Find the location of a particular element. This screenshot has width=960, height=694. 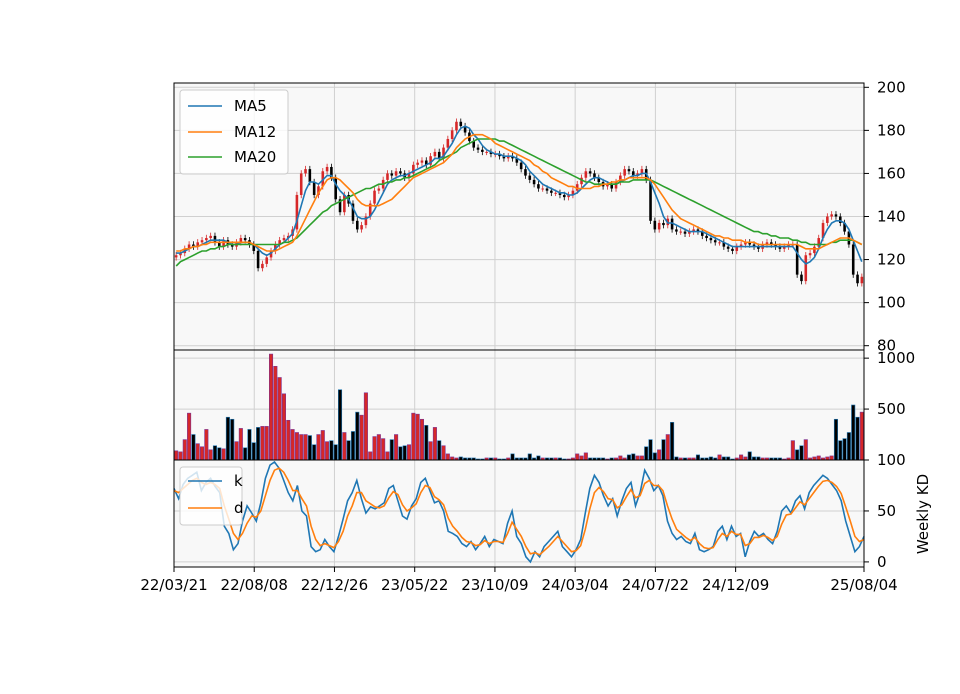

xtick-label: 24/03/04 is located at coordinates (574, 585).